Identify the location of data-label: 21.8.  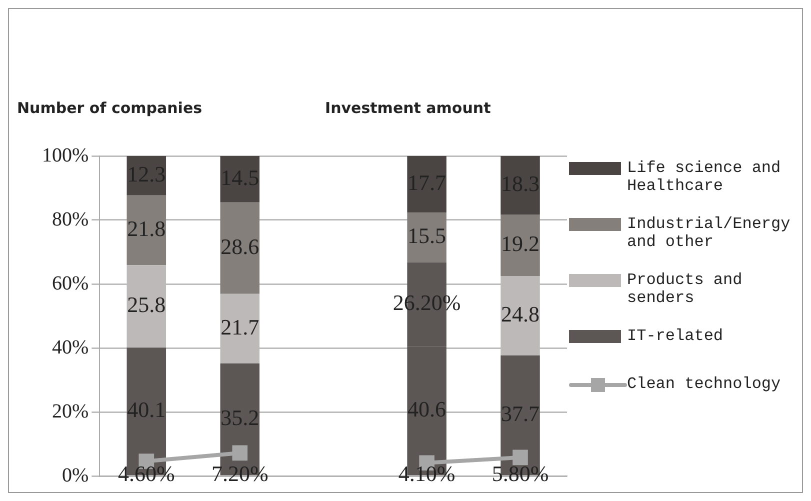
(146, 229).